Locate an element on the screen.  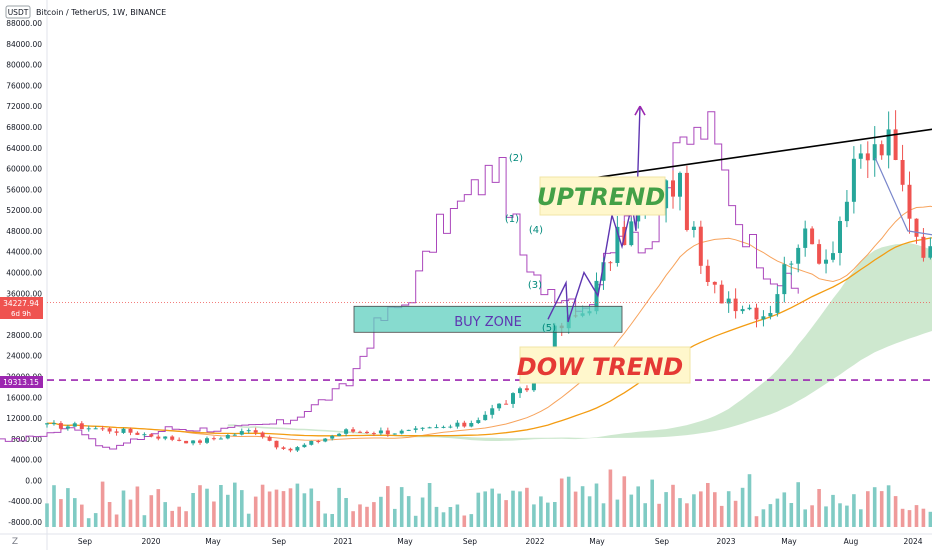
dow-trend-label-box is located at coordinates (605, 365).